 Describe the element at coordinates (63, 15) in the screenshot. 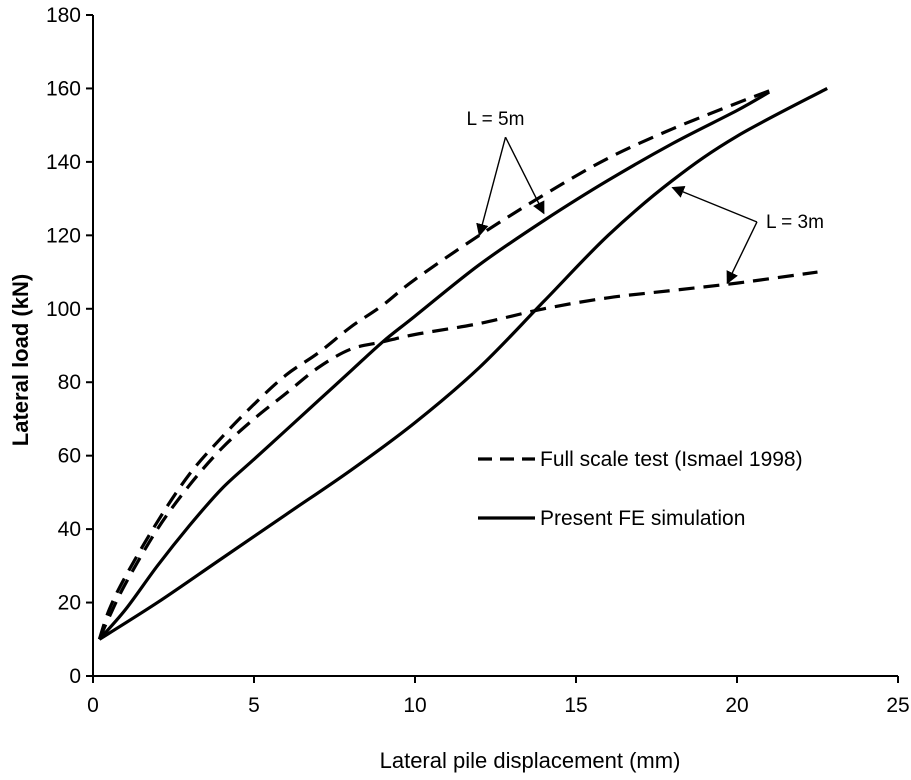

I see `y-tick-label: 180` at that location.